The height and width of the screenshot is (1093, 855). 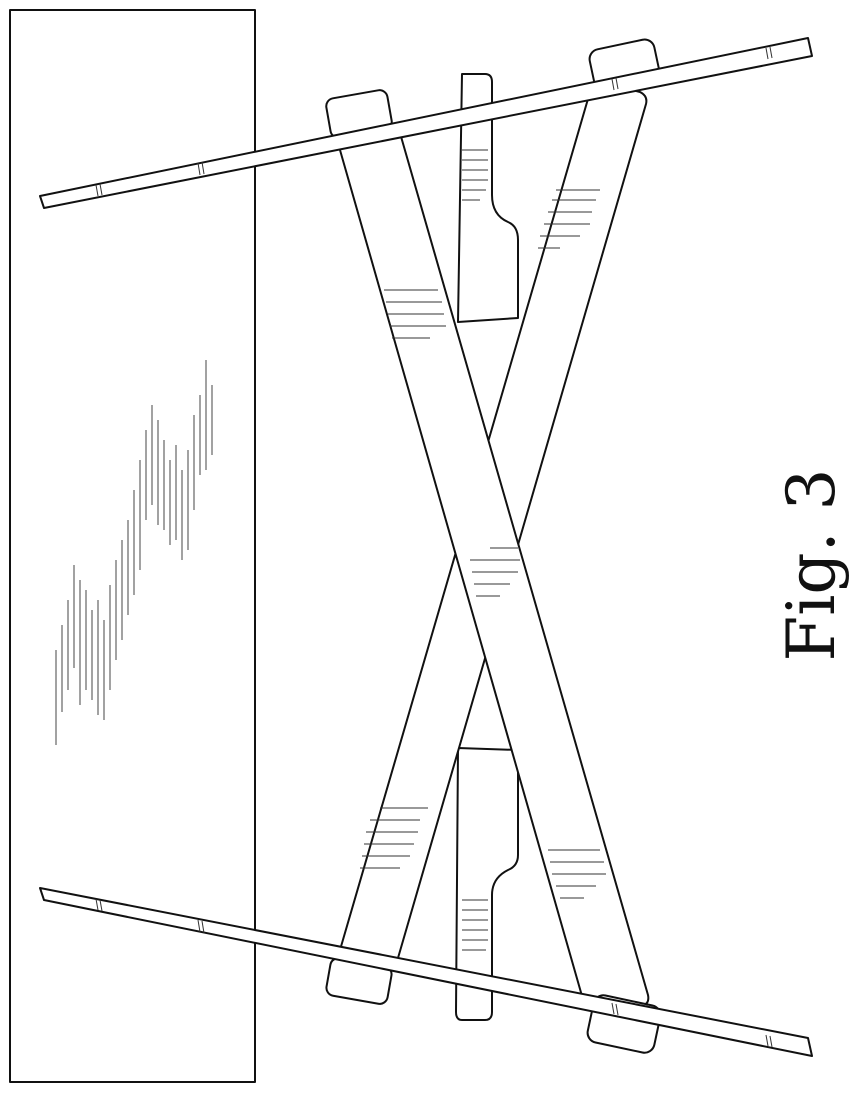 What do you see at coordinates (812, 564) in the screenshot?
I see `figure-caption: Fig. 3` at bounding box center [812, 564].